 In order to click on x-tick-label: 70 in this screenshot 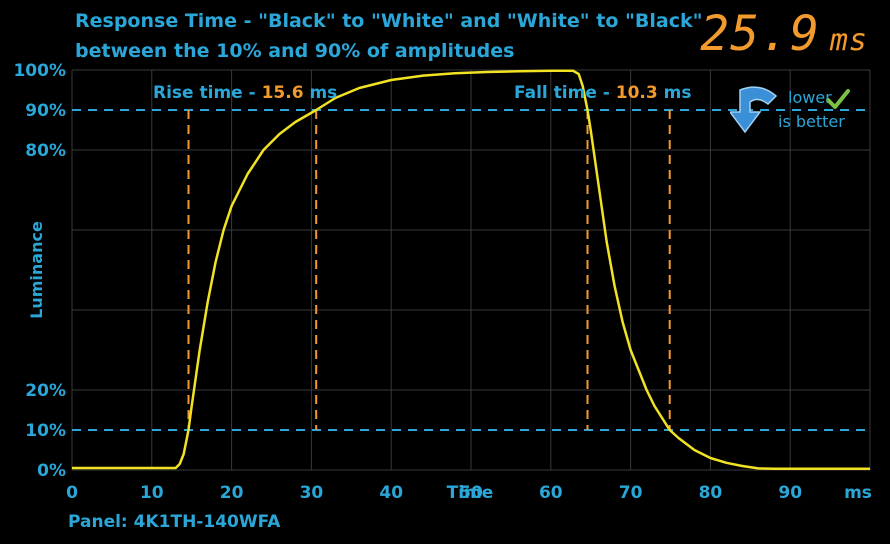, I will do `click(631, 493)`.